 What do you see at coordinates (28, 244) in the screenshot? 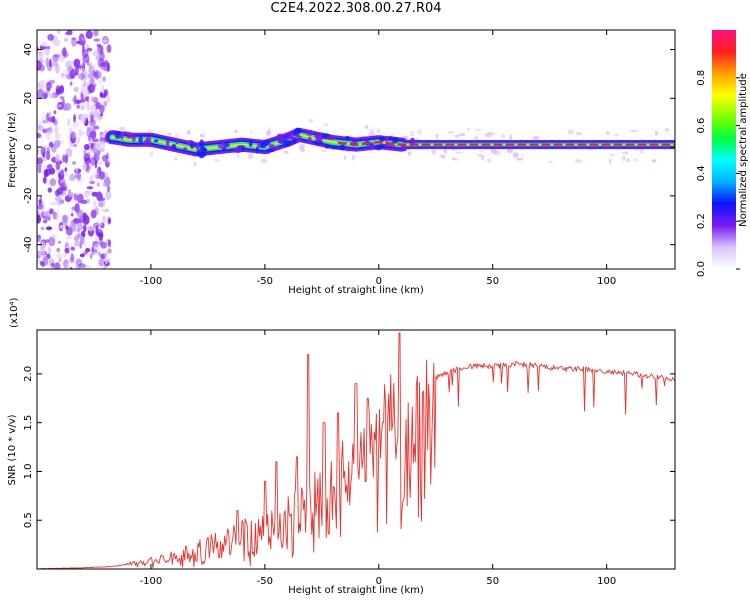
I see `y-tick-label: -40` at bounding box center [28, 244].